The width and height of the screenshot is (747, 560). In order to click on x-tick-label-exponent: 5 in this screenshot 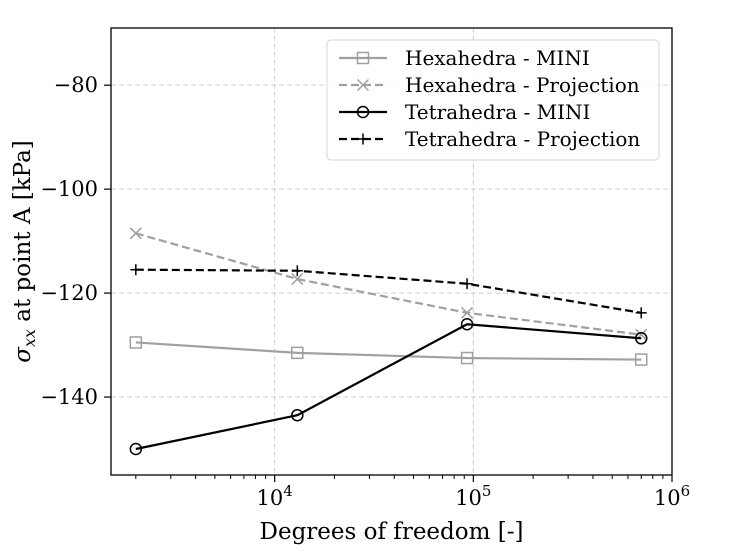, I will do `click(487, 491)`.